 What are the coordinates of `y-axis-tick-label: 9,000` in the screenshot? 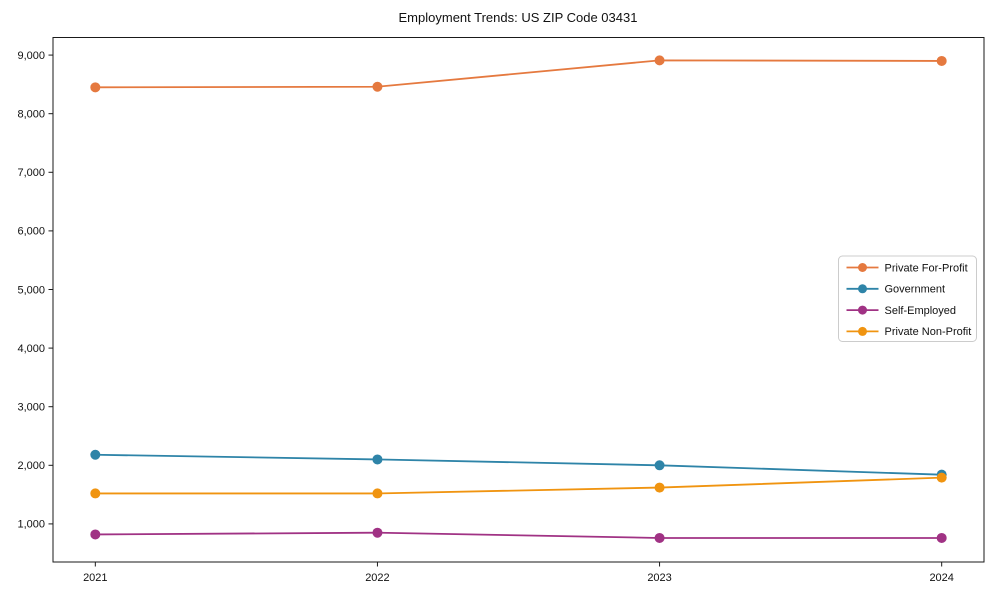 It's located at (31, 56).